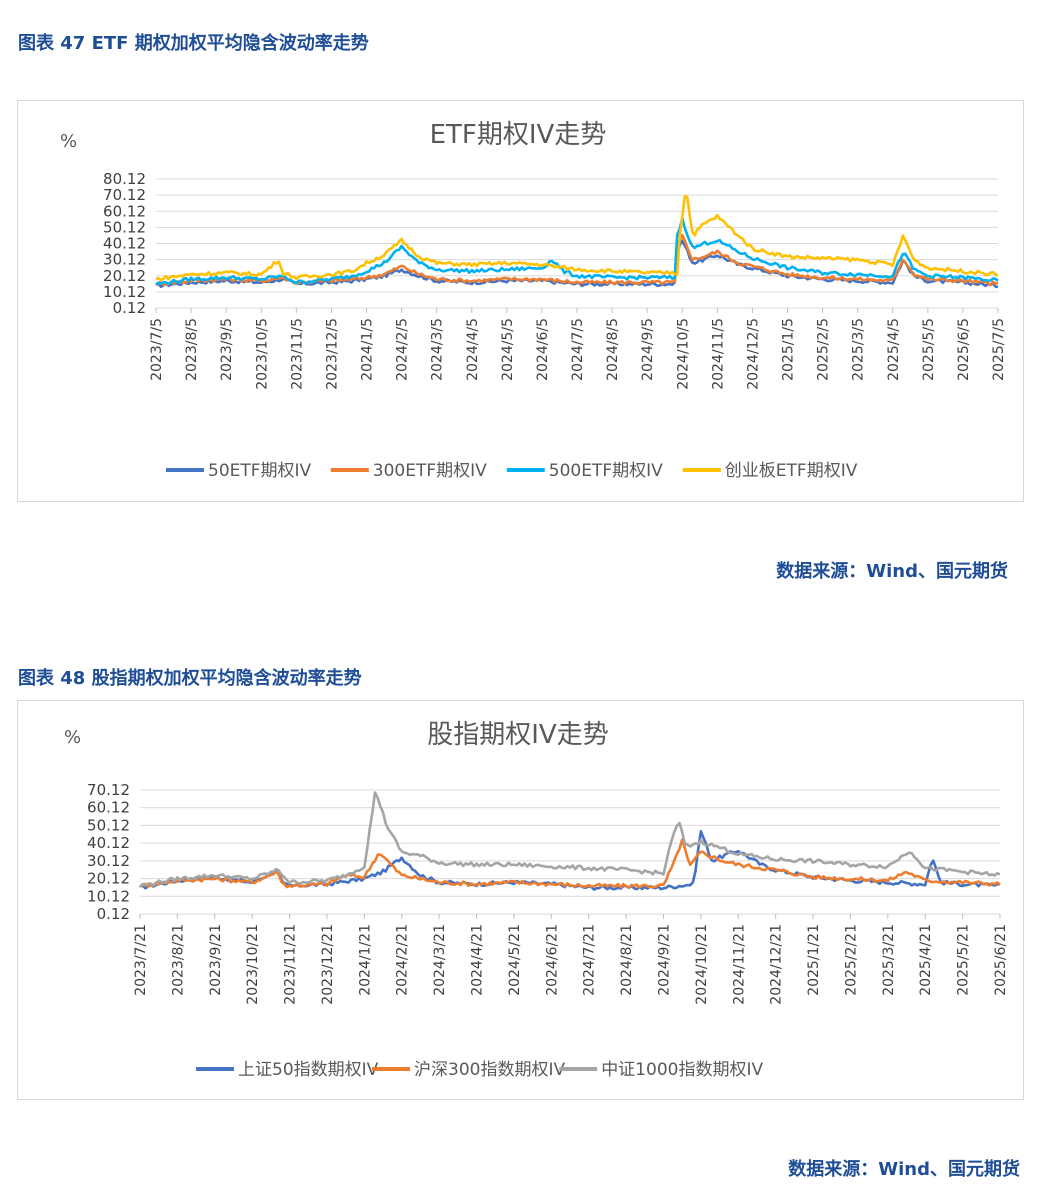 The width and height of the screenshot is (1038, 1186). Describe the element at coordinates (683, 354) in the screenshot. I see `x-tick-label: 2024/10/5` at that location.